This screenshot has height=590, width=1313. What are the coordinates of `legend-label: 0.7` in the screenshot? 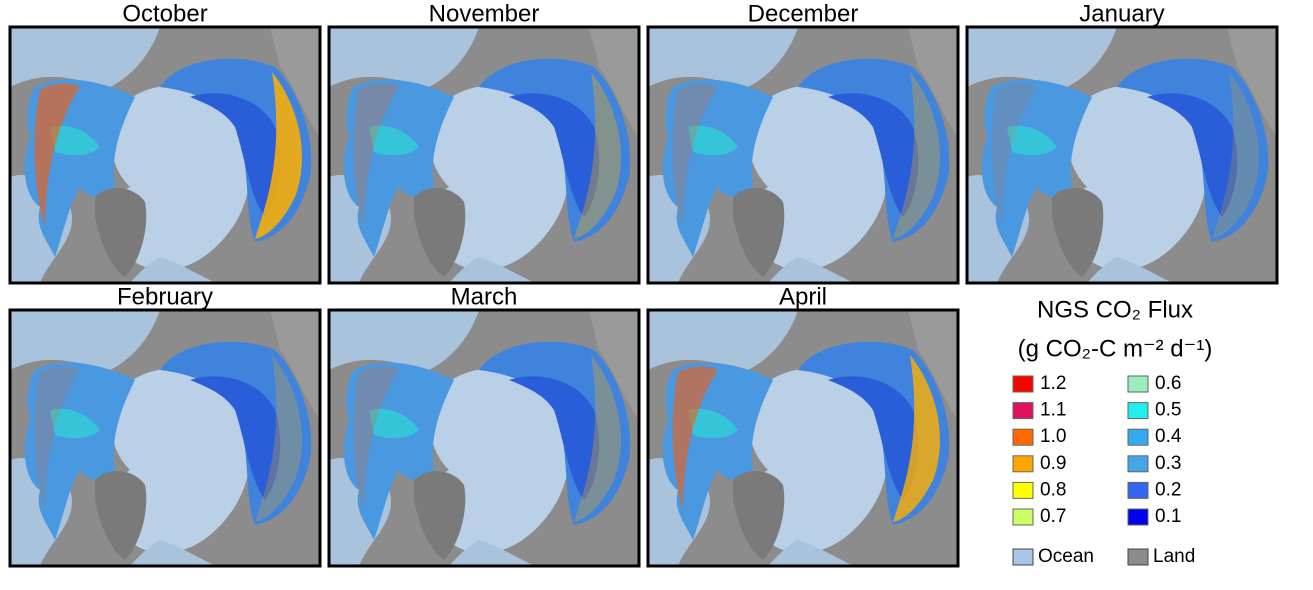 It's located at (1053, 516).